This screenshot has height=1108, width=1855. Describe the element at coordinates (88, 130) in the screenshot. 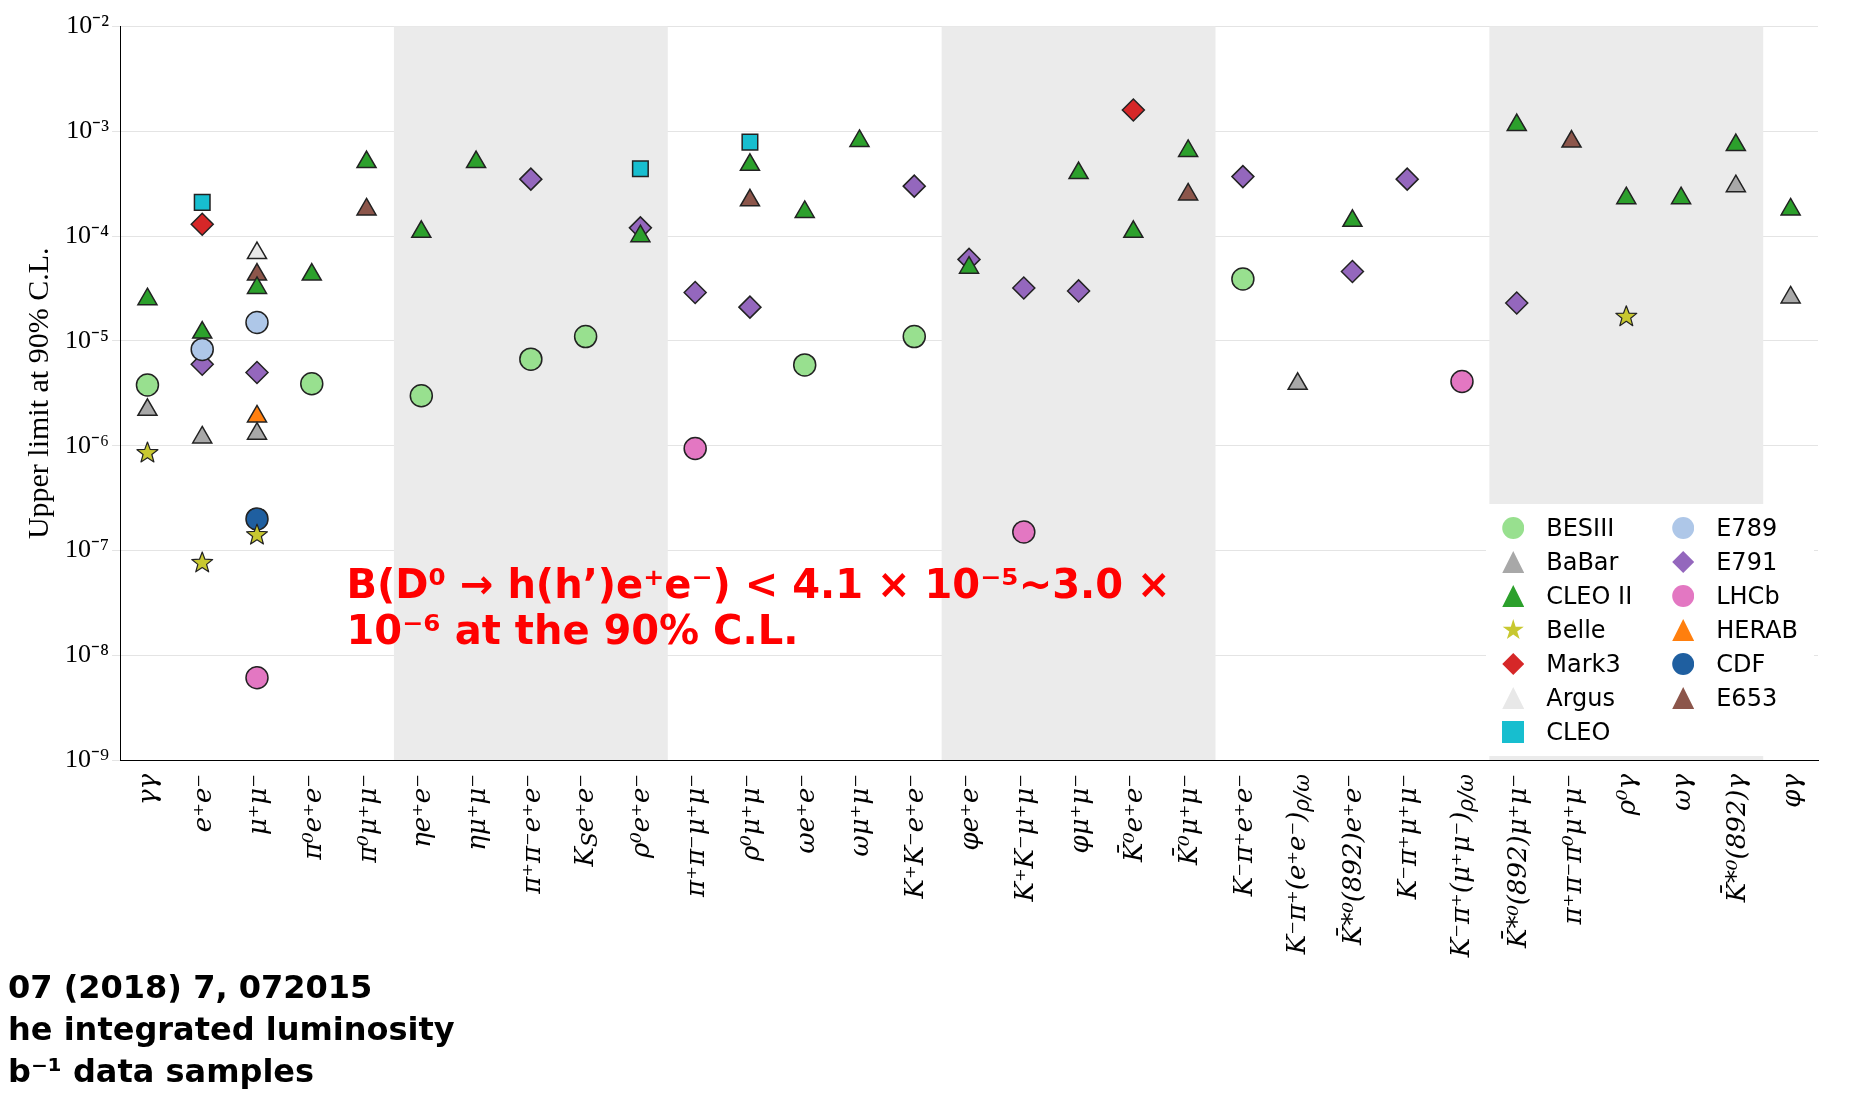

I see `y-tick-label: 10⁻³` at that location.